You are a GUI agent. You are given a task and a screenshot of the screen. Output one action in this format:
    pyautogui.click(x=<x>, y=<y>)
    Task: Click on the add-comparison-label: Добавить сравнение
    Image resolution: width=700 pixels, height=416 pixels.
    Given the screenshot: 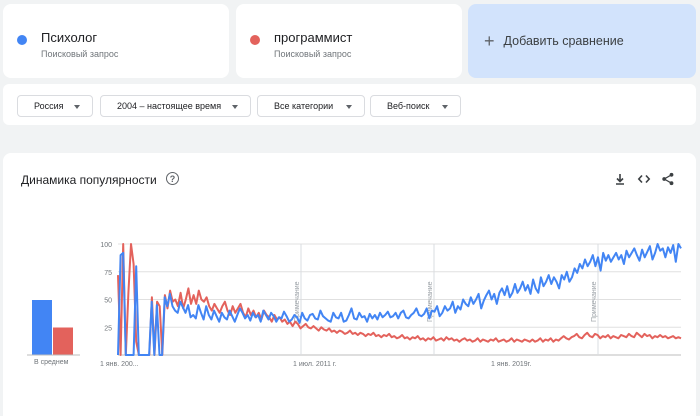 What is the action you would take?
    pyautogui.click(x=563, y=41)
    